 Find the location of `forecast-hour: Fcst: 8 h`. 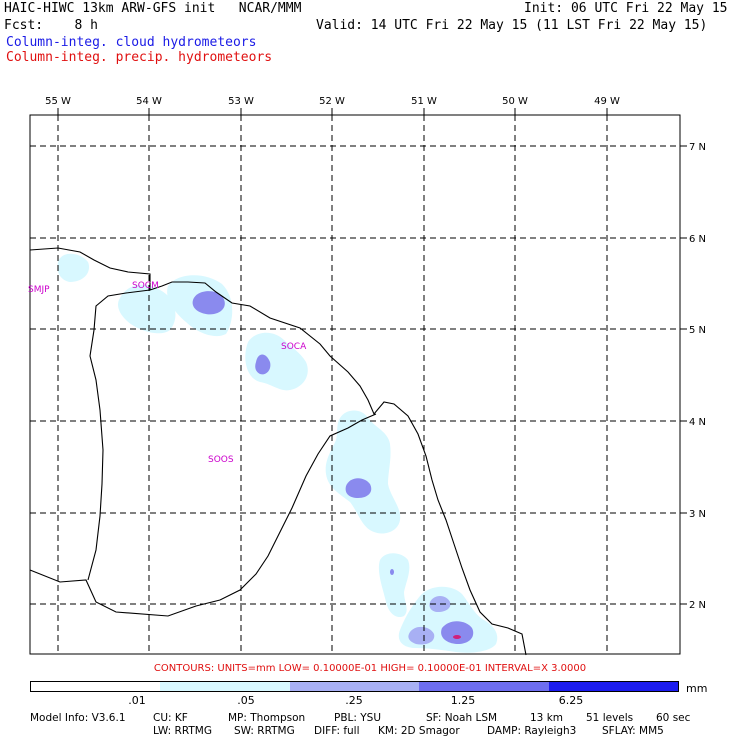

forecast-hour: Fcst: 8 h is located at coordinates (51, 25).